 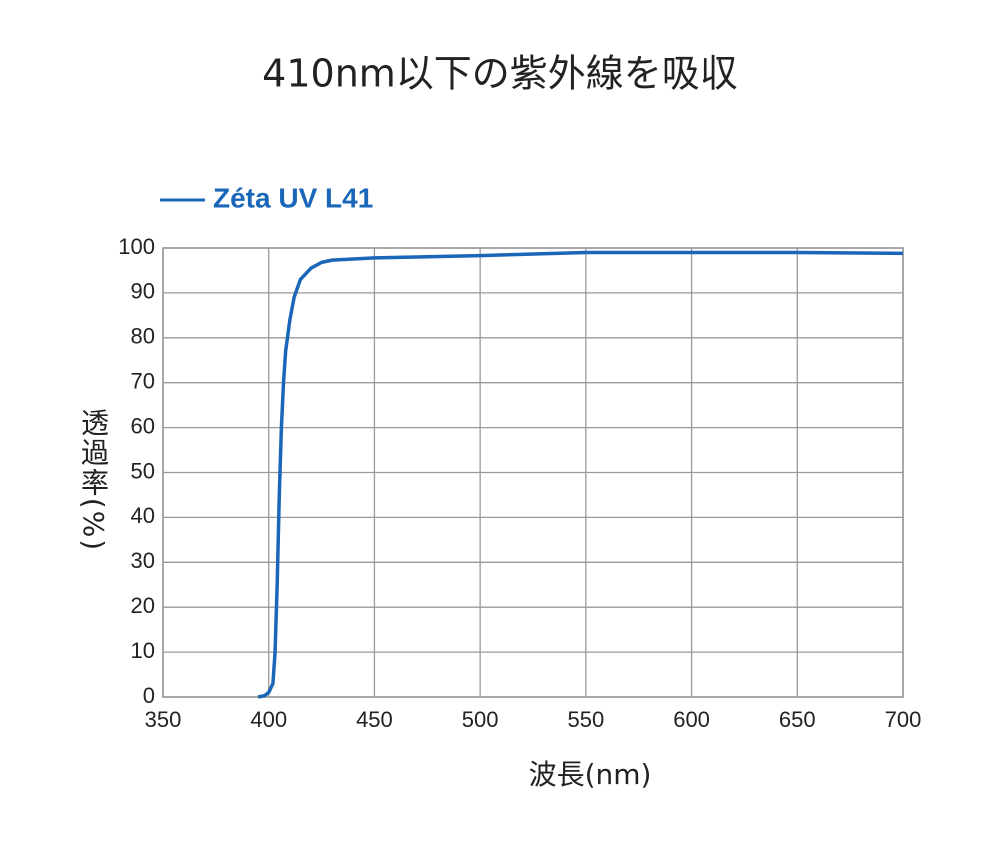 I want to click on y-tick-label: 70, so click(x=143, y=381).